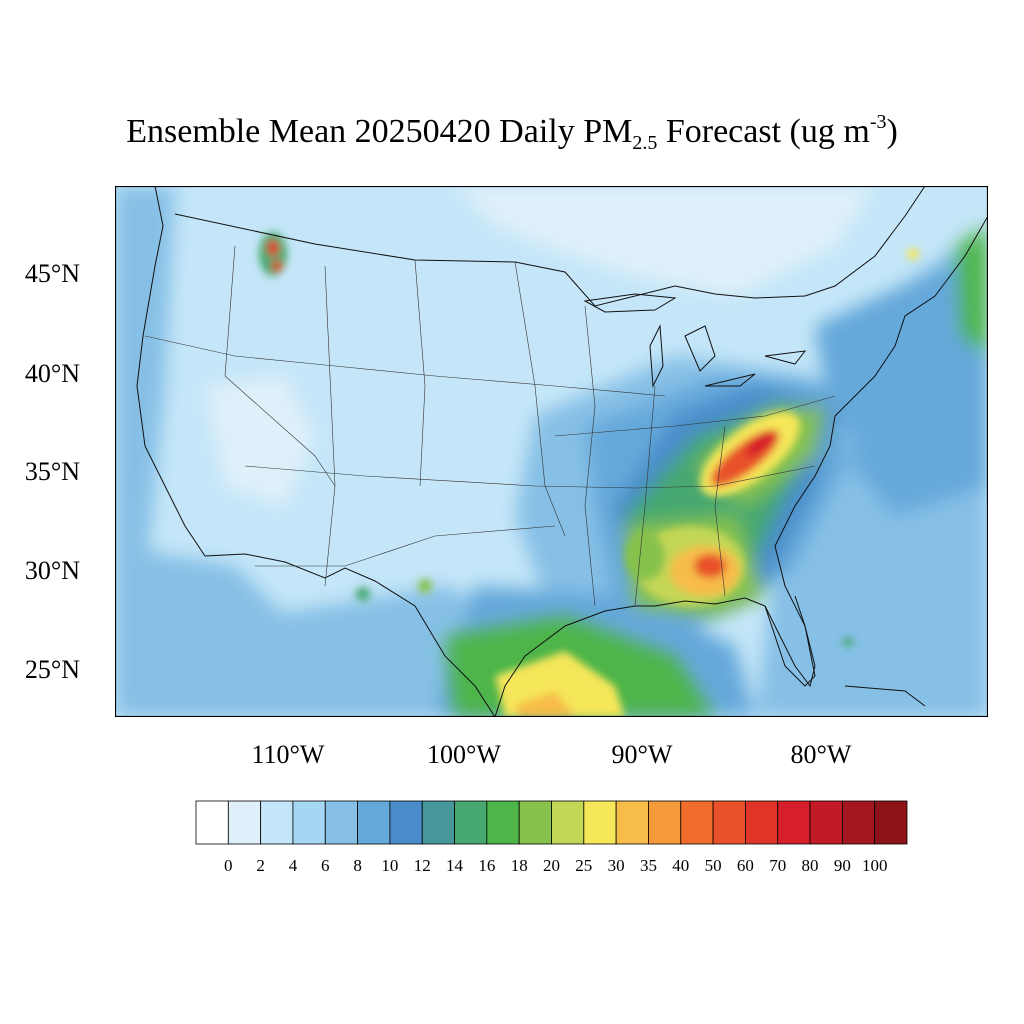 The height and width of the screenshot is (1024, 1024). I want to click on lat-label: 30°N, so click(52, 570).